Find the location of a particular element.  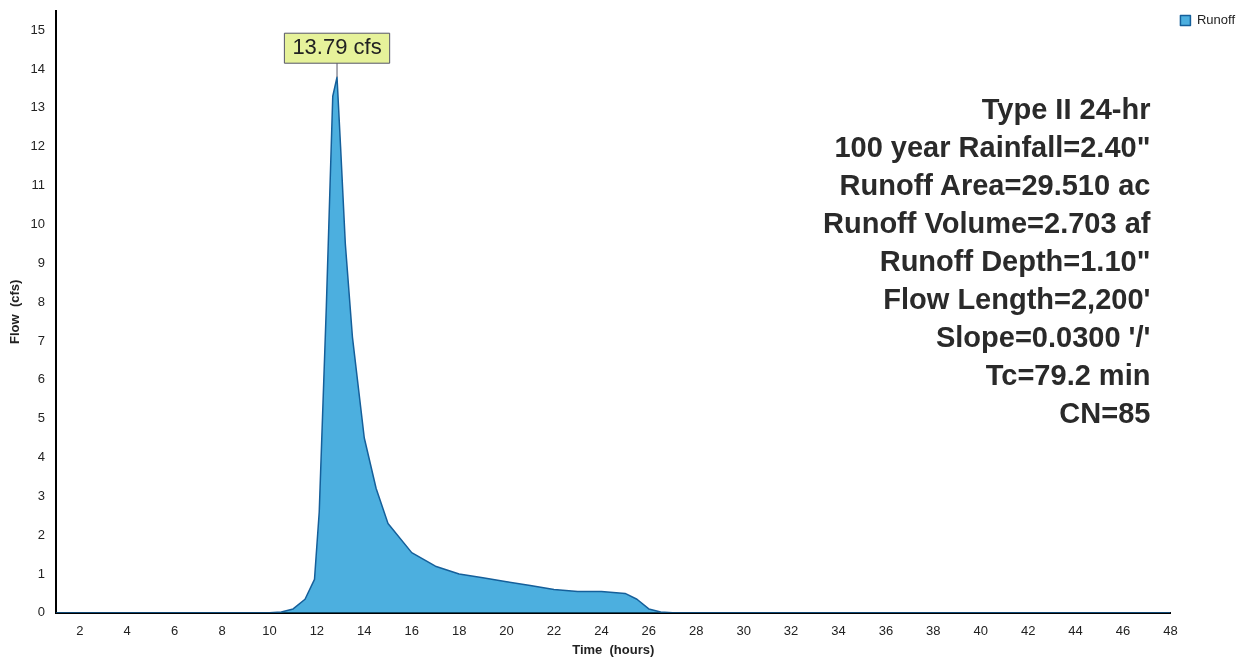

y-tick-label: 14 is located at coordinates (38, 68).